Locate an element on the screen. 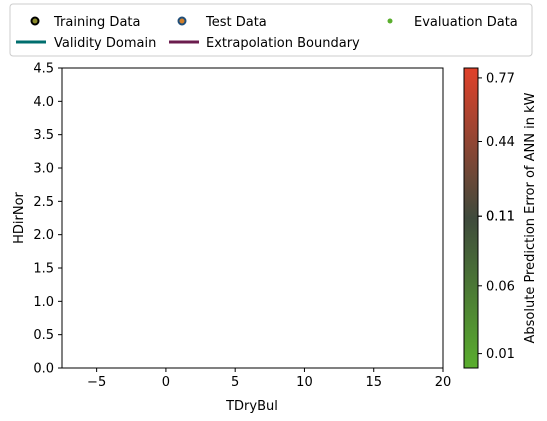  y-tick-label: 1.5 is located at coordinates (43, 269).